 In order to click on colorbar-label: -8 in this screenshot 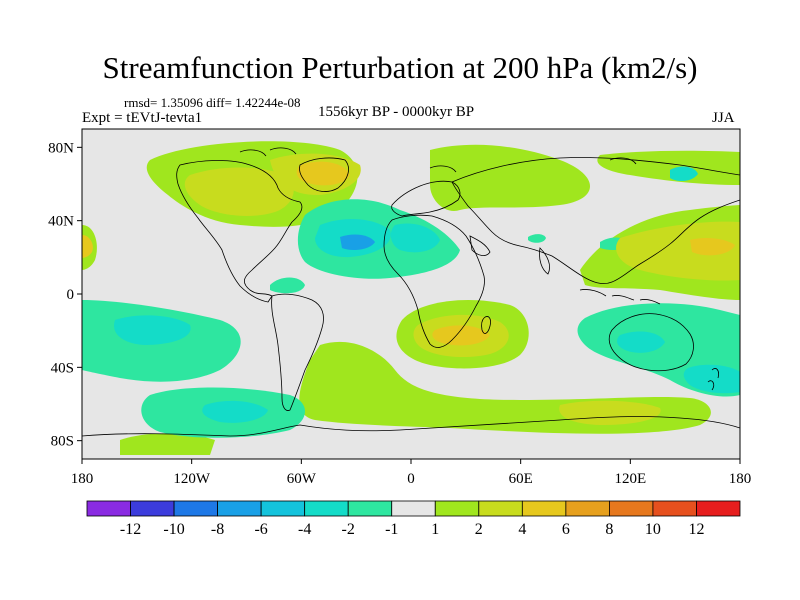, I will do `click(217, 529)`.